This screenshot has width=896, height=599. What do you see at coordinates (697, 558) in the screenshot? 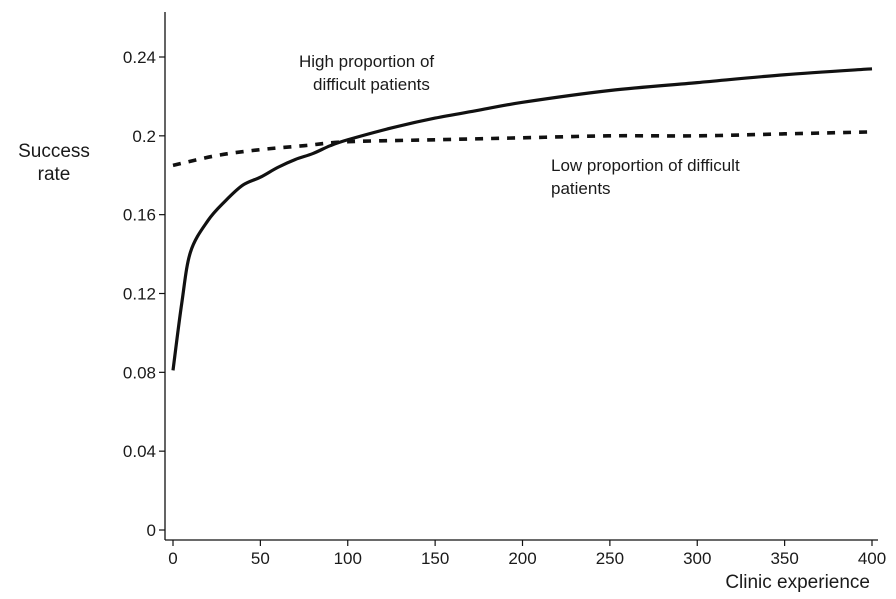
I see `x-tick-label: 300` at bounding box center [697, 558].